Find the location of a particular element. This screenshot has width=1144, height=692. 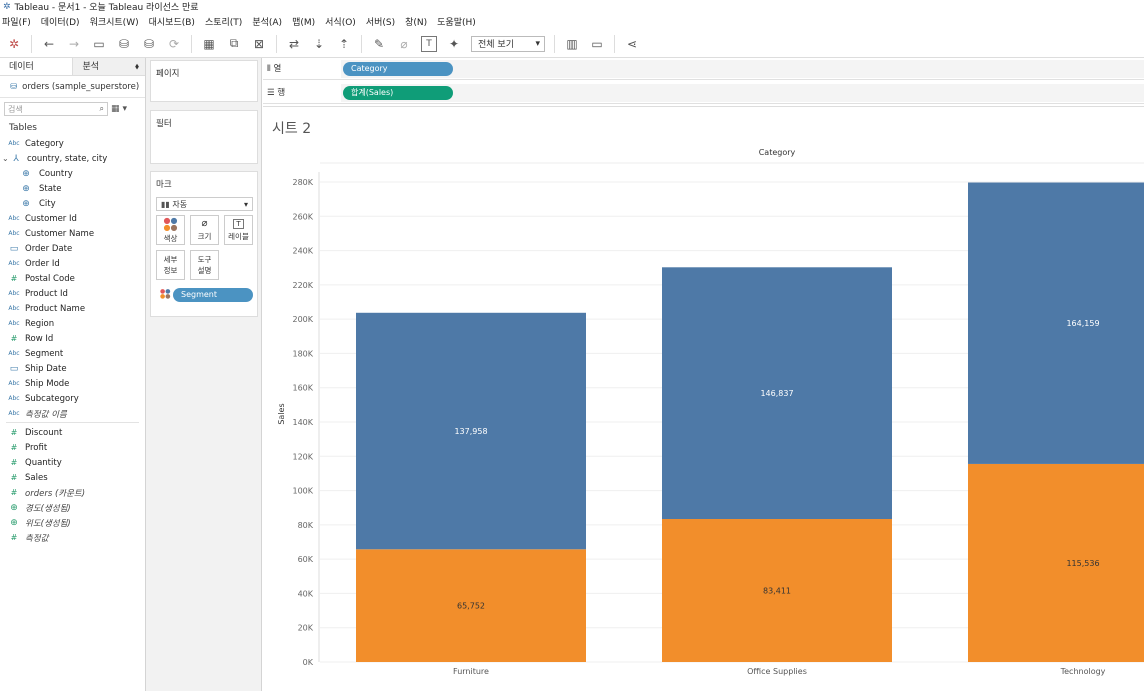

field-item: Abc 측정값 이름 is located at coordinates (72, 413).